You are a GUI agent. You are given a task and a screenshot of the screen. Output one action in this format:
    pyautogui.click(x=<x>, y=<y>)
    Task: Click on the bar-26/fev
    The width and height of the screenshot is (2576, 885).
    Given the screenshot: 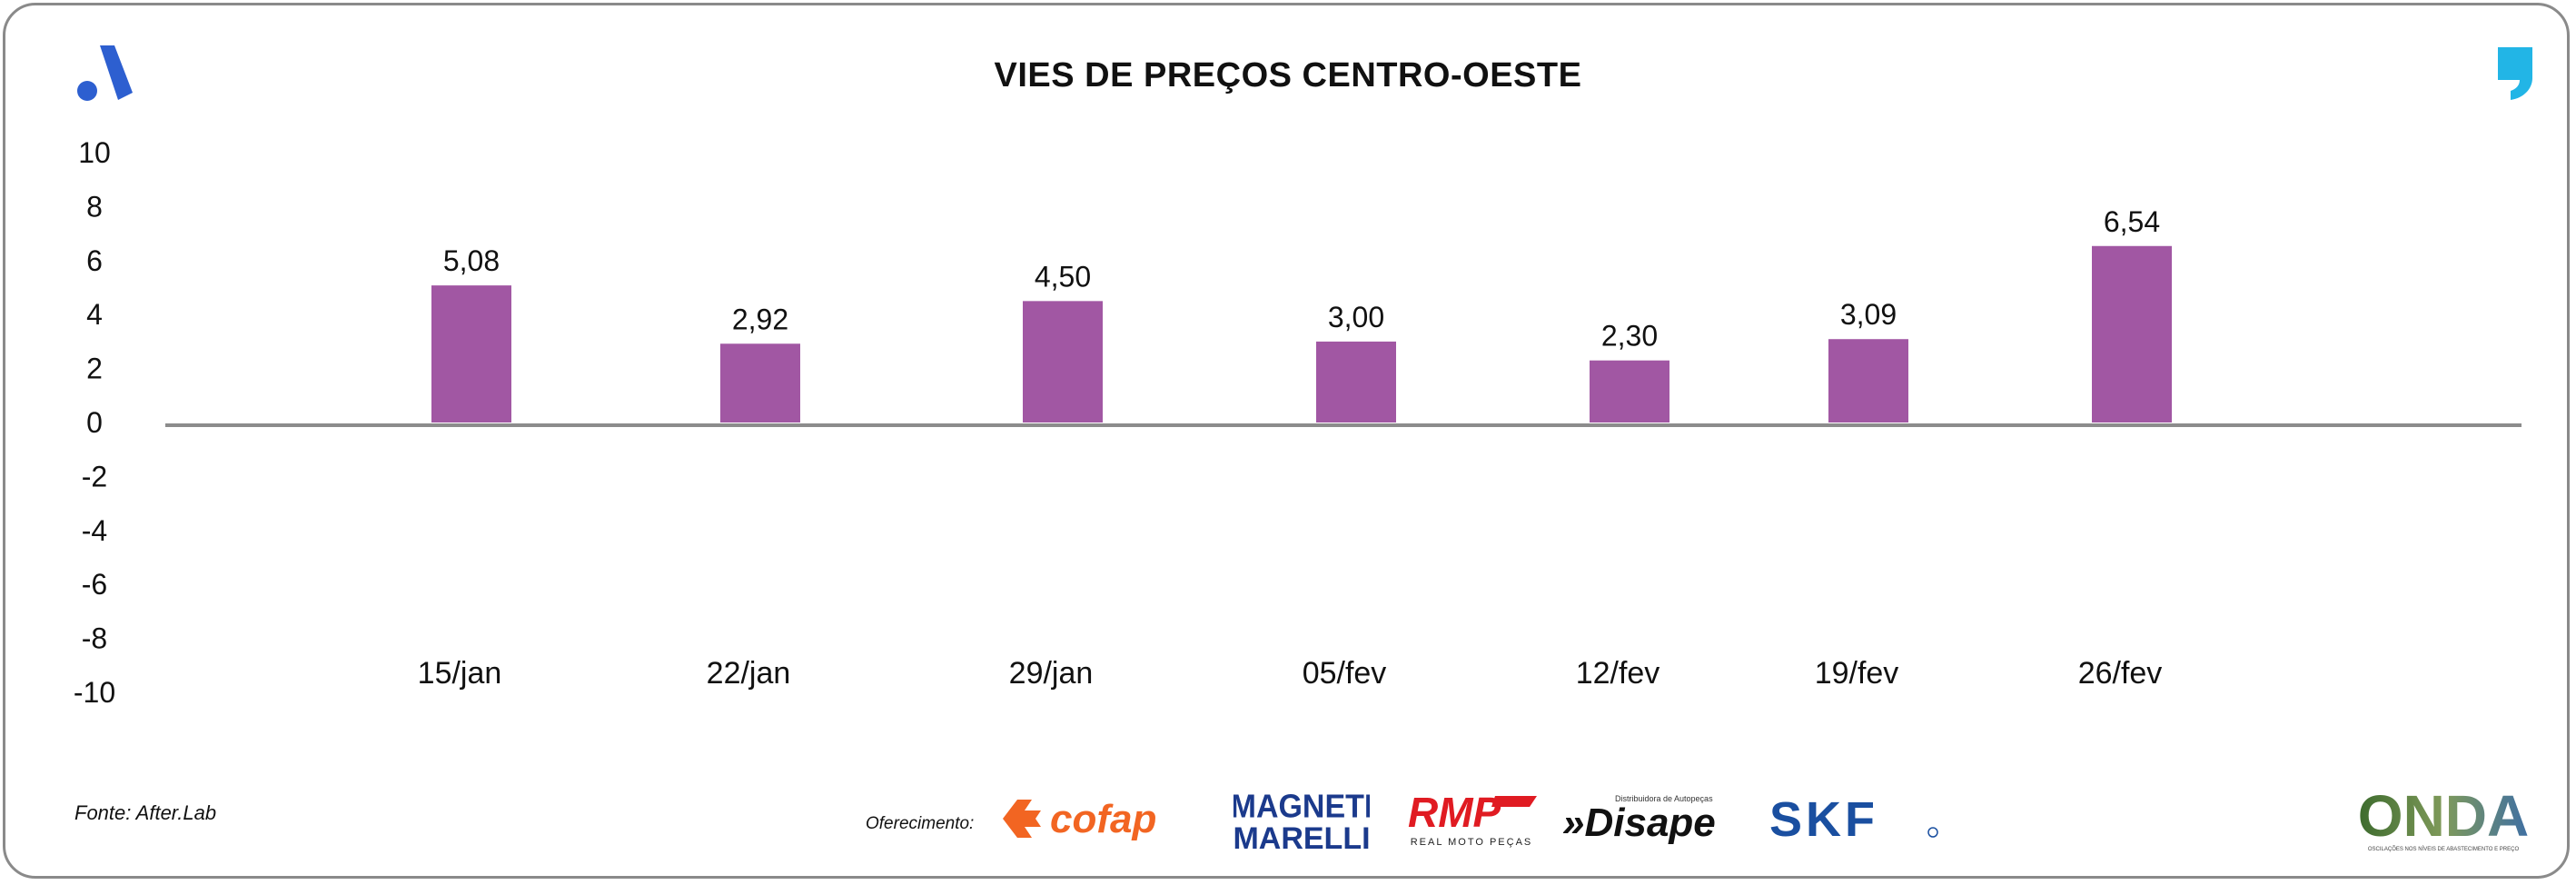 What is the action you would take?
    pyautogui.click(x=2132, y=334)
    